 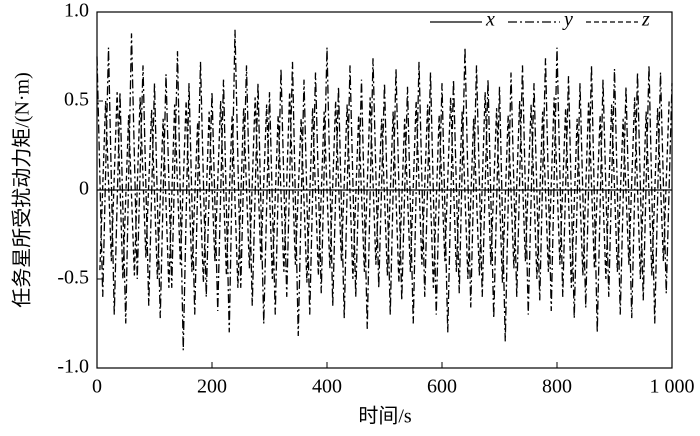 What do you see at coordinates (327, 387) in the screenshot?
I see `x-tick-label: 400` at bounding box center [327, 387].